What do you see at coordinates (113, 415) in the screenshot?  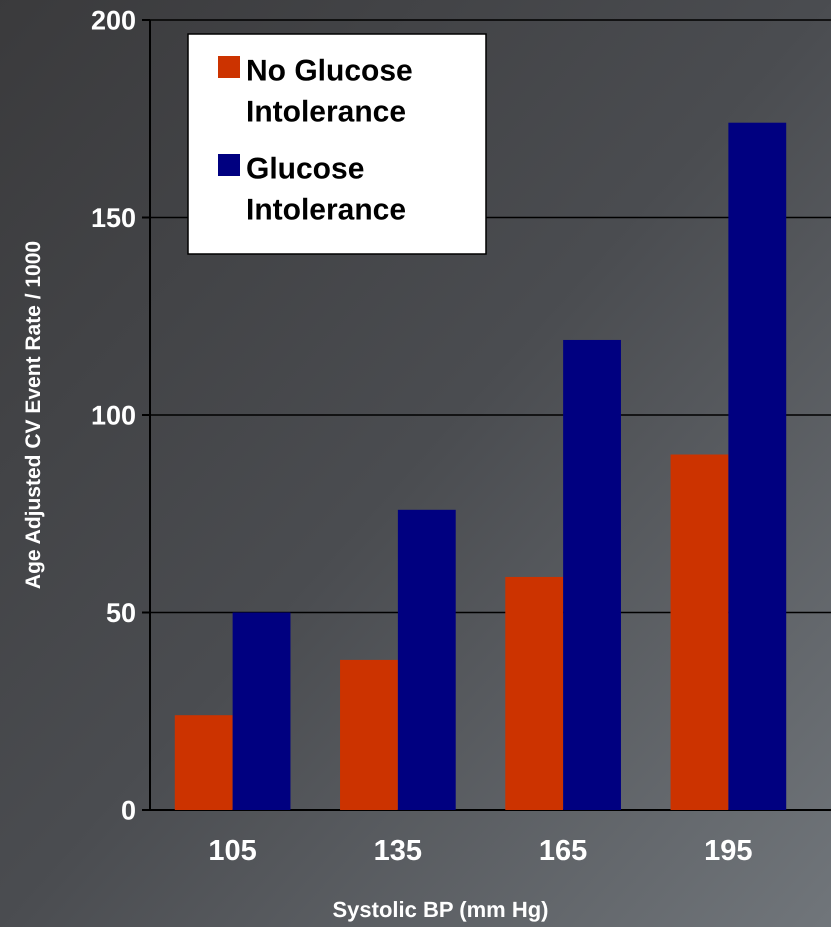 I see `y-tick-label: 100` at bounding box center [113, 415].